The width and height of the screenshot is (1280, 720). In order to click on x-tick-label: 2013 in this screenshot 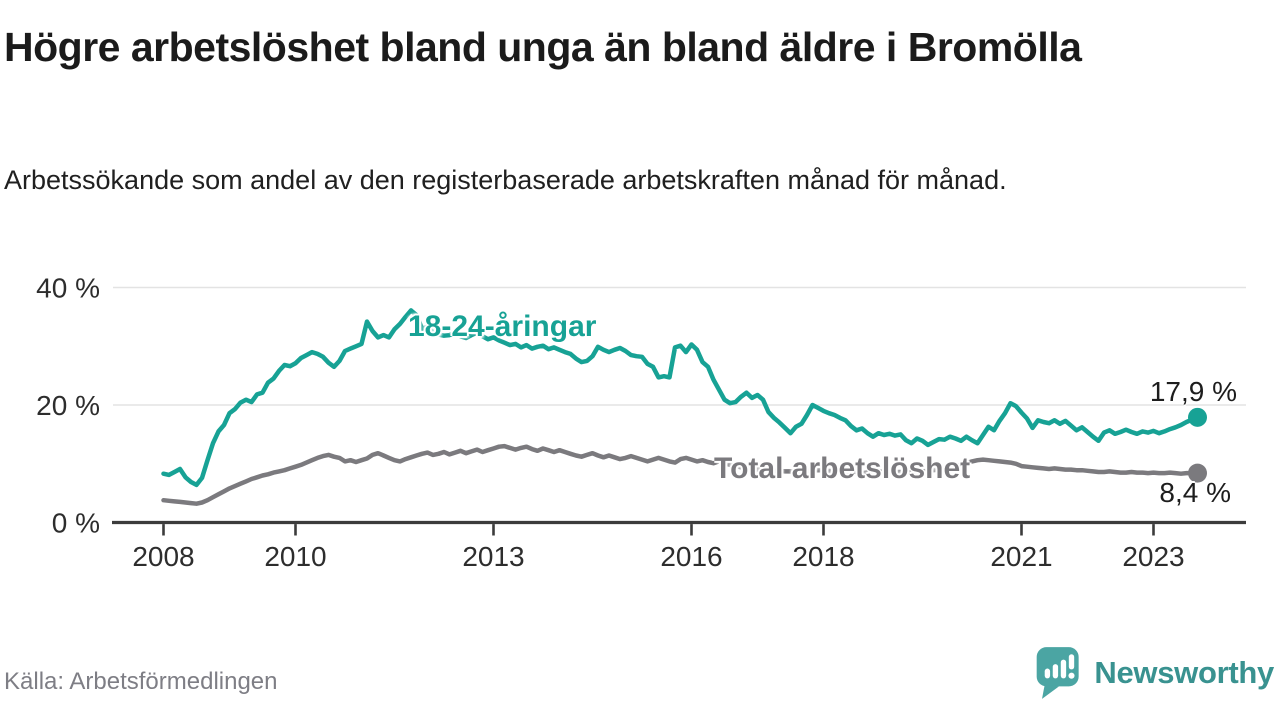, I will do `click(493, 556)`.